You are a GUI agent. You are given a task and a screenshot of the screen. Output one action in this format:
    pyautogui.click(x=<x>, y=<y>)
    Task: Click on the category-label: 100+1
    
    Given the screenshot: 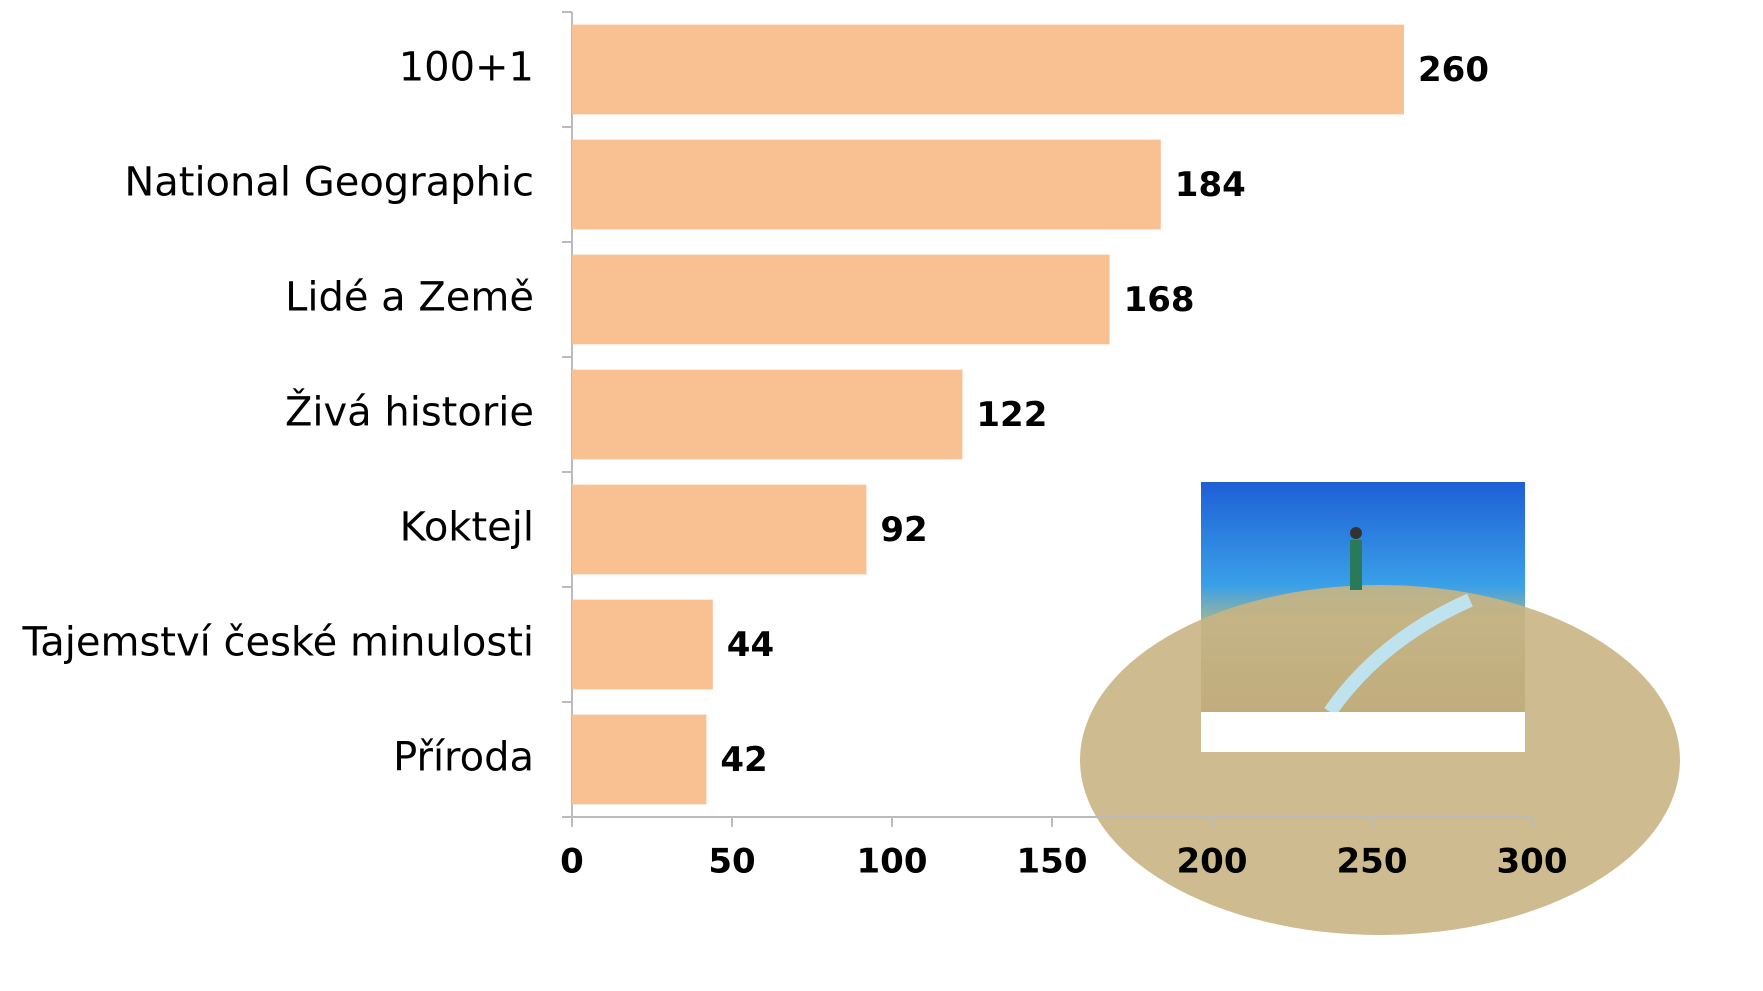 What is the action you would take?
    pyautogui.click(x=466, y=68)
    